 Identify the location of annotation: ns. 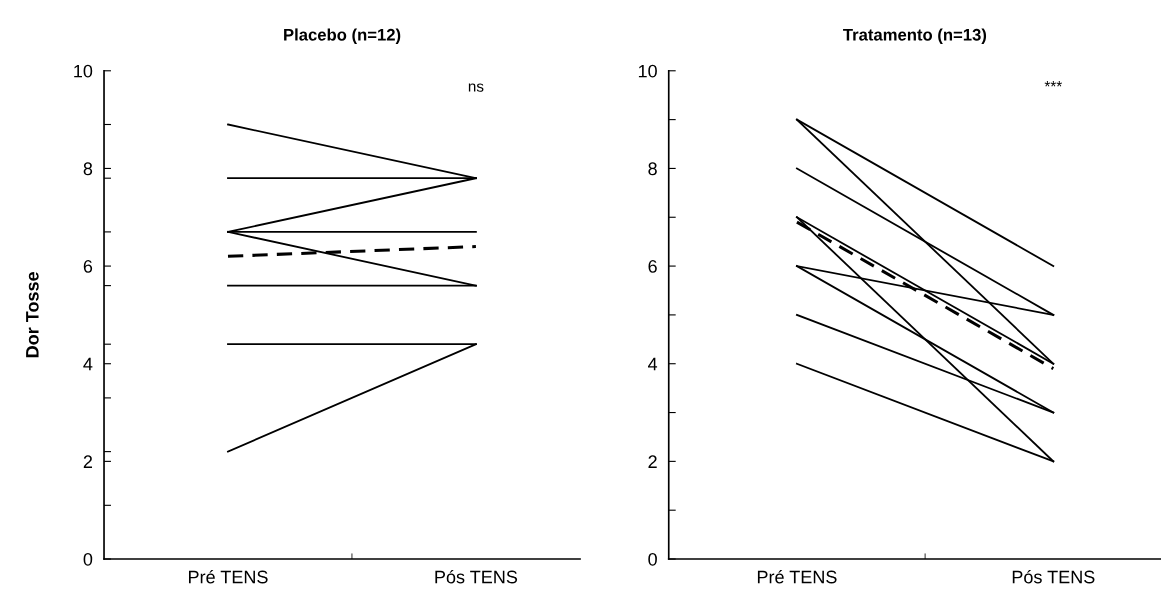
(476, 87).